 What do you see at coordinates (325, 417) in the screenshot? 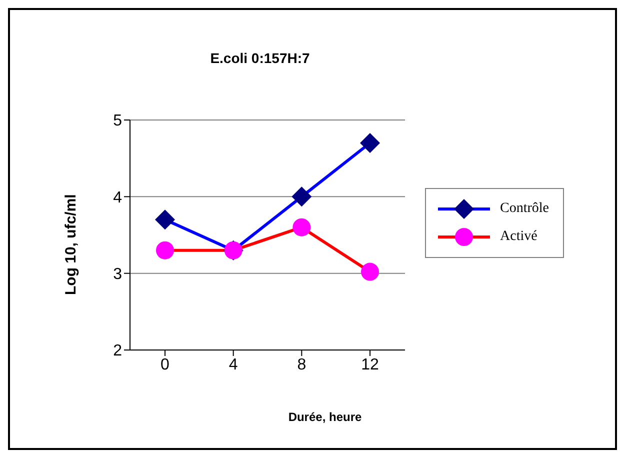
I see `x-axis-title: Durée, heure` at bounding box center [325, 417].